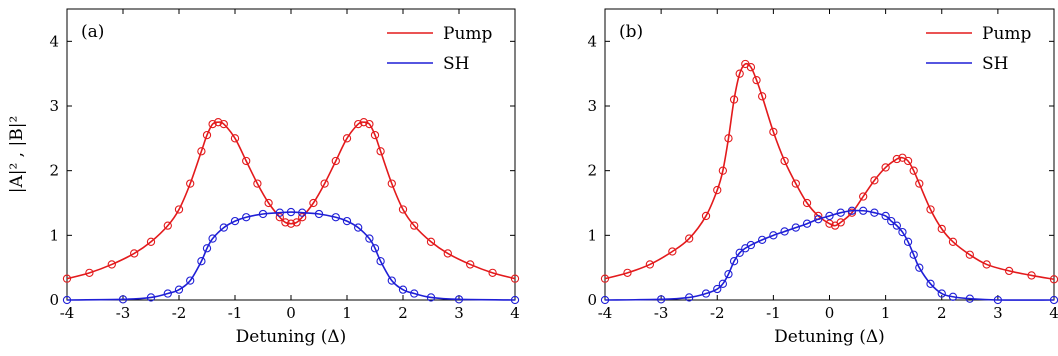  Describe the element at coordinates (54, 171) in the screenshot. I see `y-tick-label: 2` at that location.